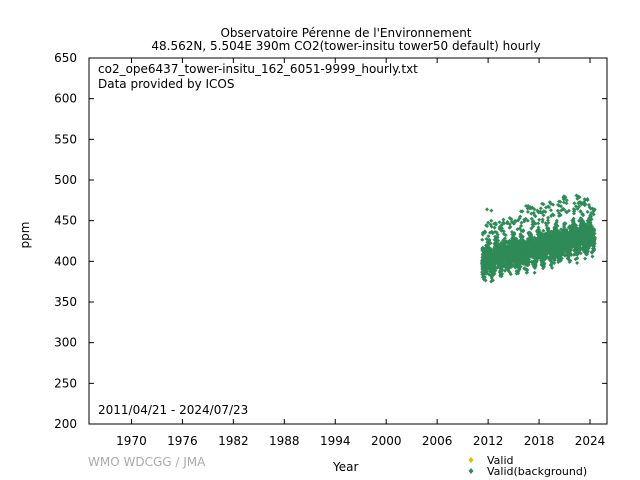 The height and width of the screenshot is (480, 640). Describe the element at coordinates (233, 441) in the screenshot. I see `x-tick-label: 1982` at that location.